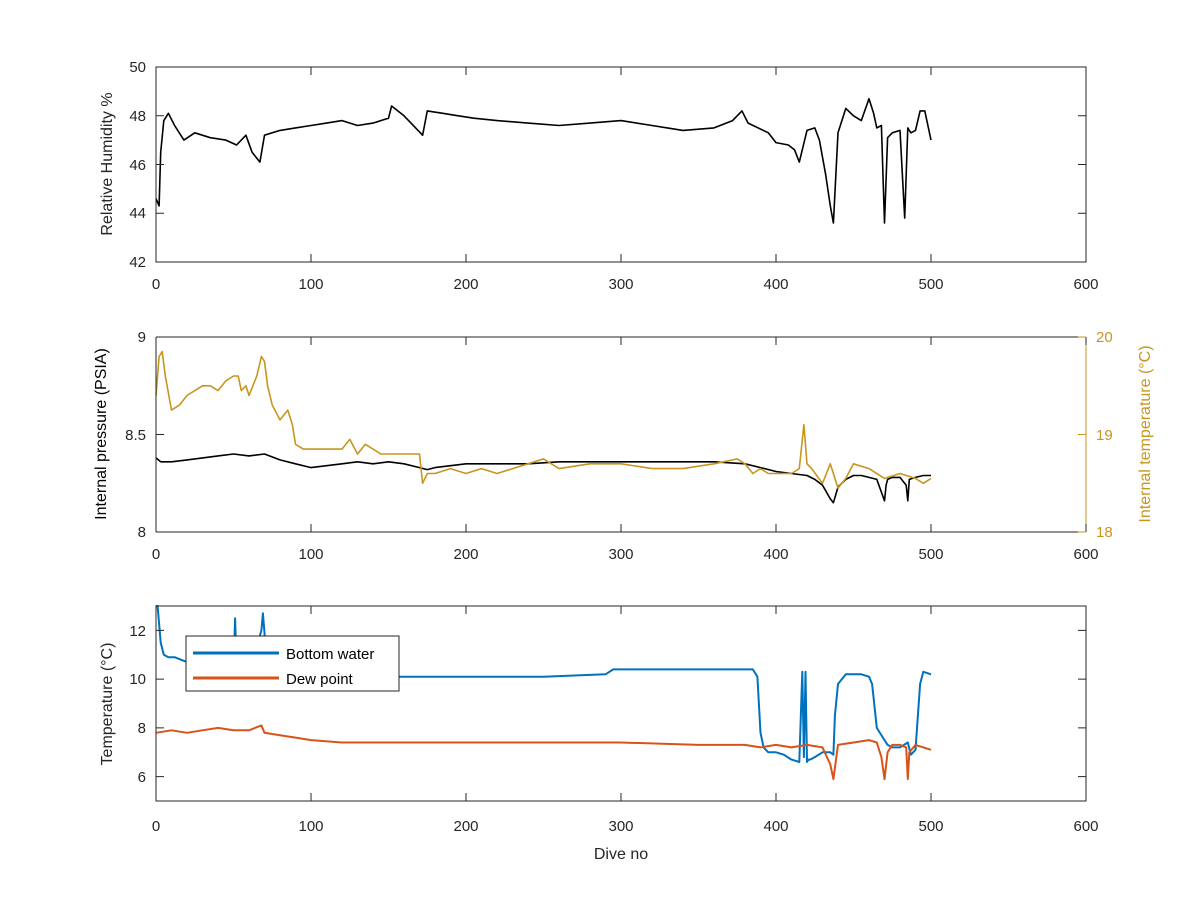 The height and width of the screenshot is (905, 1200). What do you see at coordinates (930, 284) in the screenshot?
I see `humidity-x-tick-label: 500` at bounding box center [930, 284].